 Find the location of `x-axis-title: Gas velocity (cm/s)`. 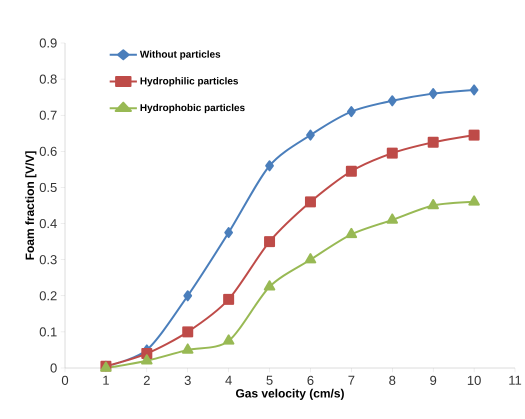

x-axis-title: Gas velocity (cm/s) is located at coordinates (290, 394).